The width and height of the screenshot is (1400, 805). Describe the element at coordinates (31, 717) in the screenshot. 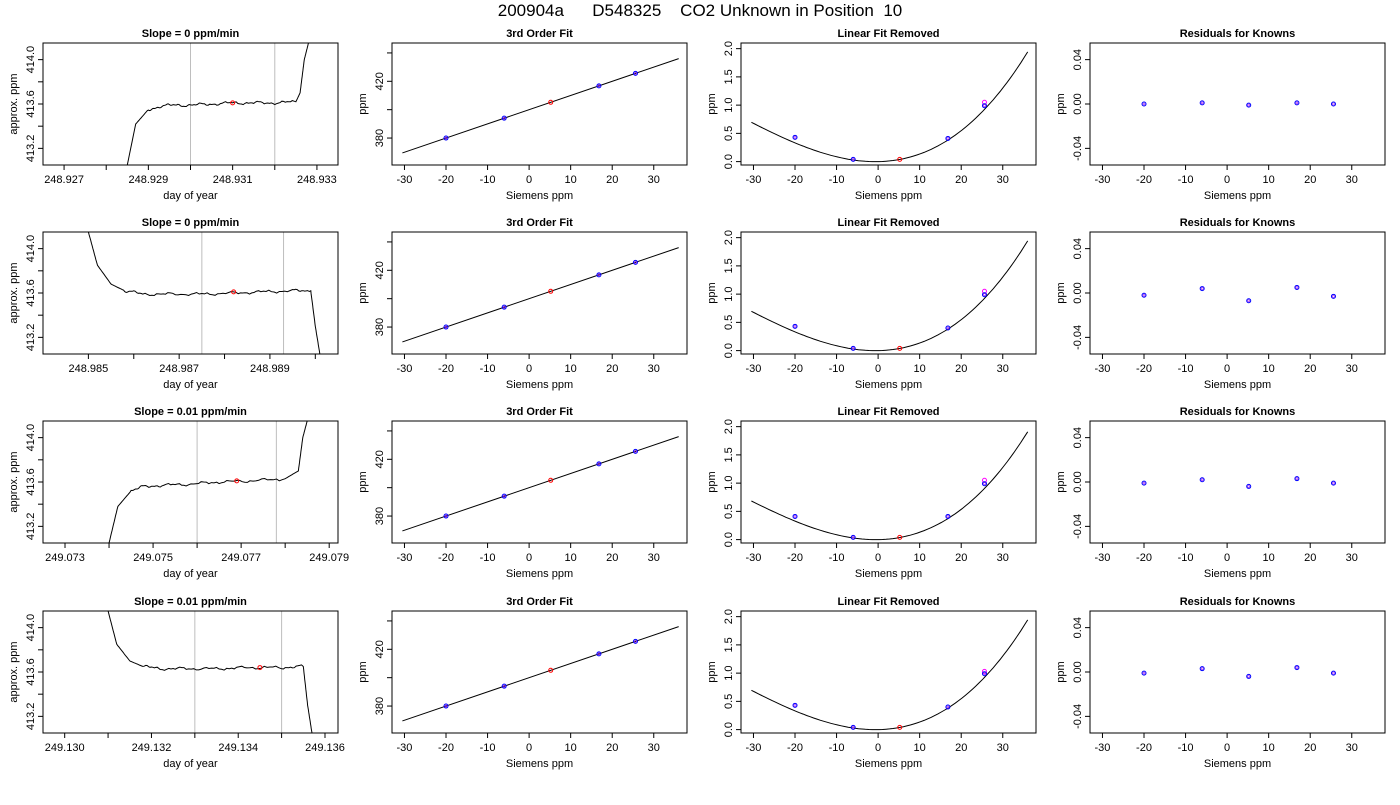

I see `y-tick-label: 413.2` at that location.